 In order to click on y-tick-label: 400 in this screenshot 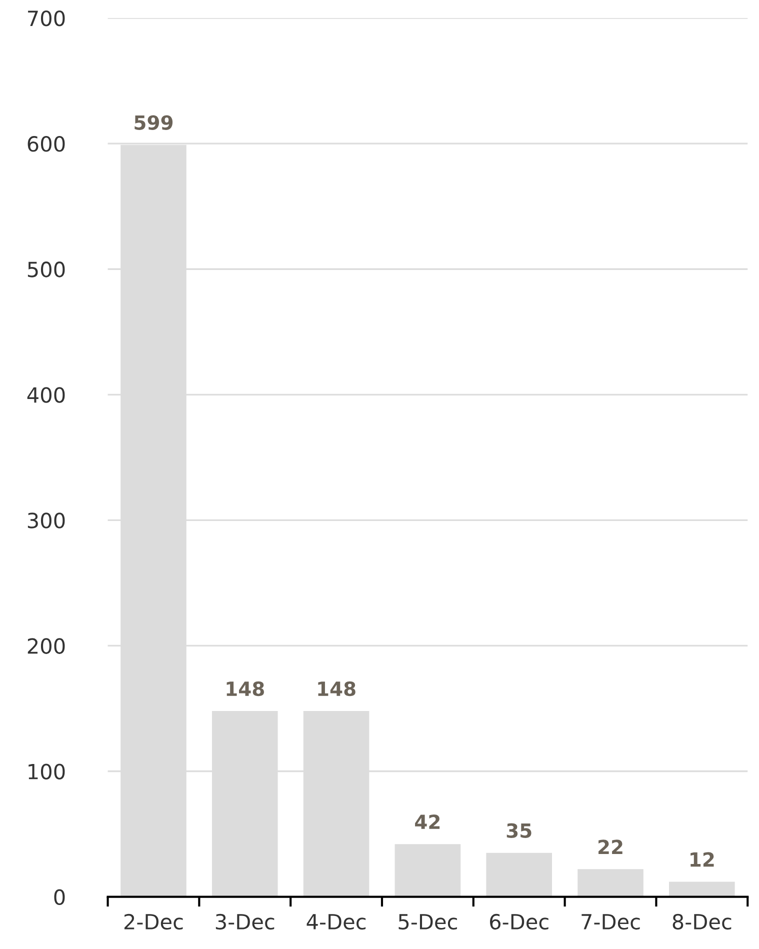, I will do `click(46, 395)`.